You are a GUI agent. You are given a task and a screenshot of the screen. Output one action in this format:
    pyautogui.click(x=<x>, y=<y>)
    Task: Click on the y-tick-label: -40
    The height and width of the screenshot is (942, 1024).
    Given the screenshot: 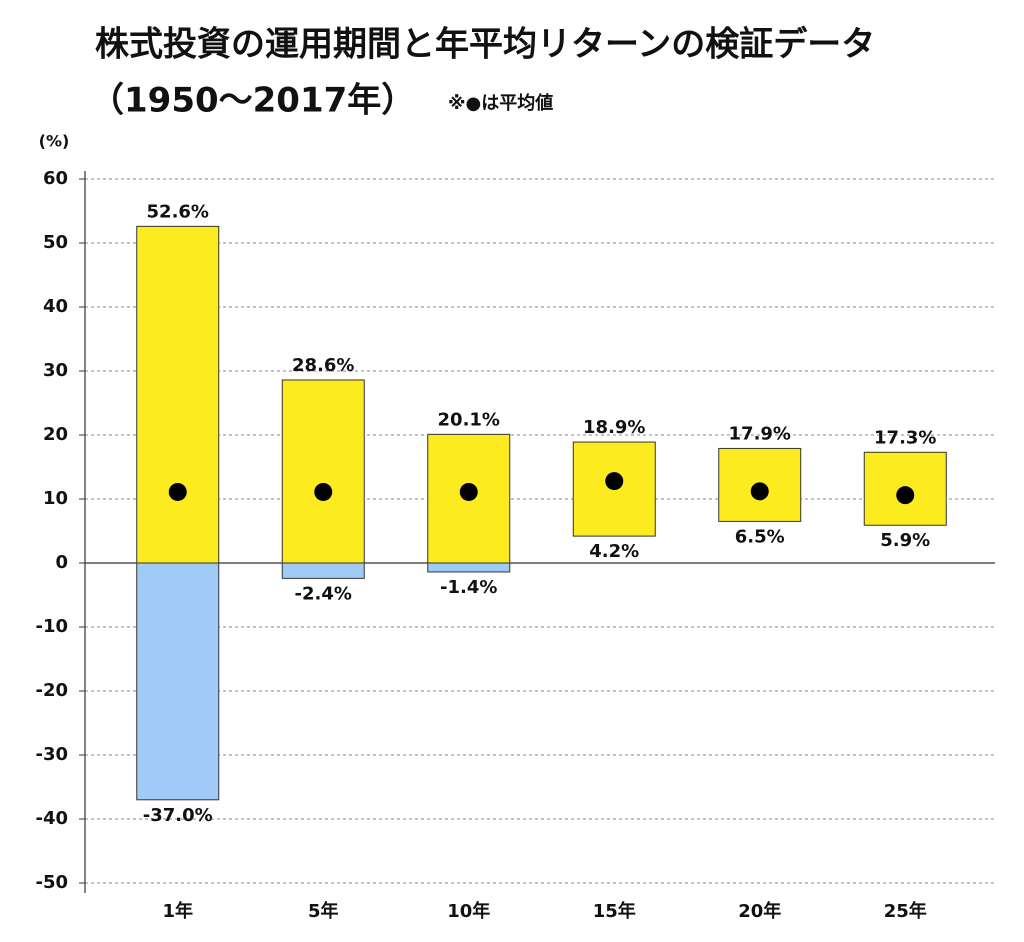 What is the action you would take?
    pyautogui.click(x=51, y=818)
    